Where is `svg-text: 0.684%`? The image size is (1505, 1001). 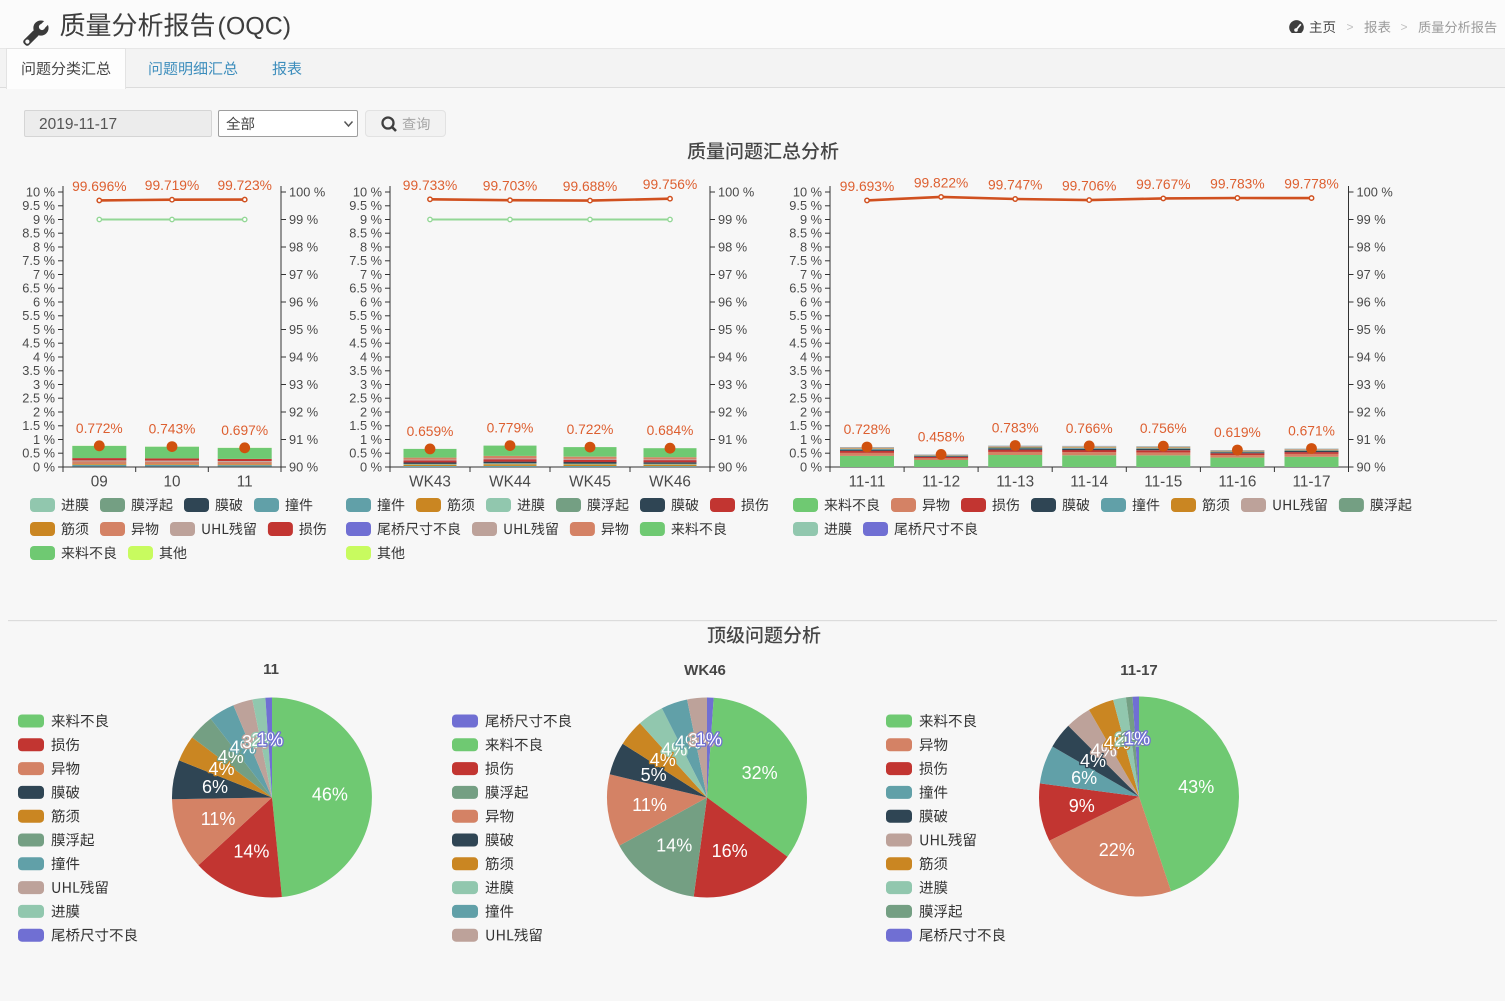 svg-text: 0.684% is located at coordinates (670, 430).